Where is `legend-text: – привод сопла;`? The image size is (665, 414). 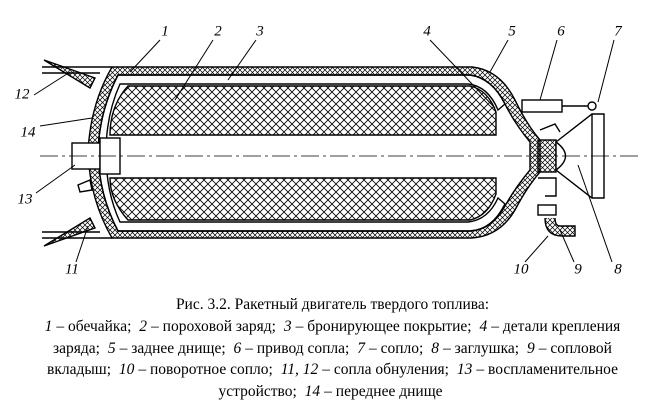 legend-text: – привод сопла; is located at coordinates (297, 348).